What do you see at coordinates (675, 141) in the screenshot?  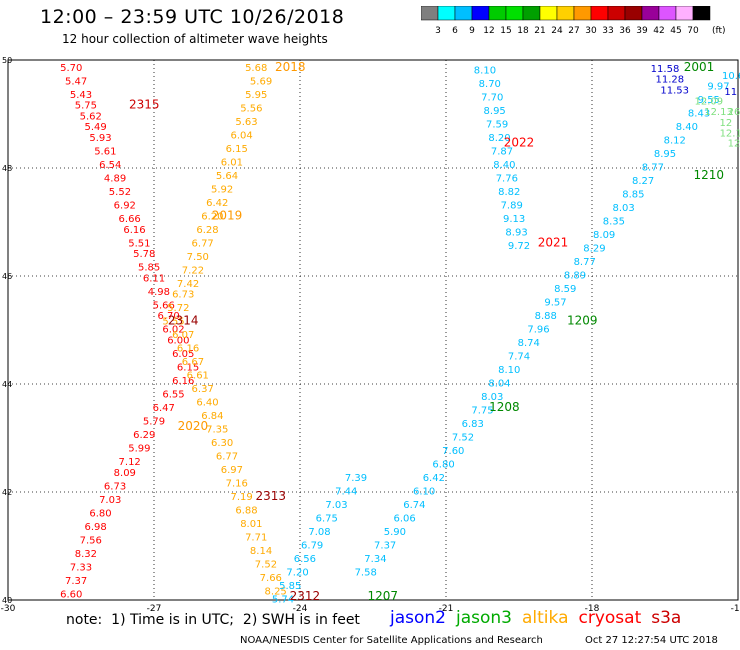 I see `data-point-1210: 8.12` at bounding box center [675, 141].